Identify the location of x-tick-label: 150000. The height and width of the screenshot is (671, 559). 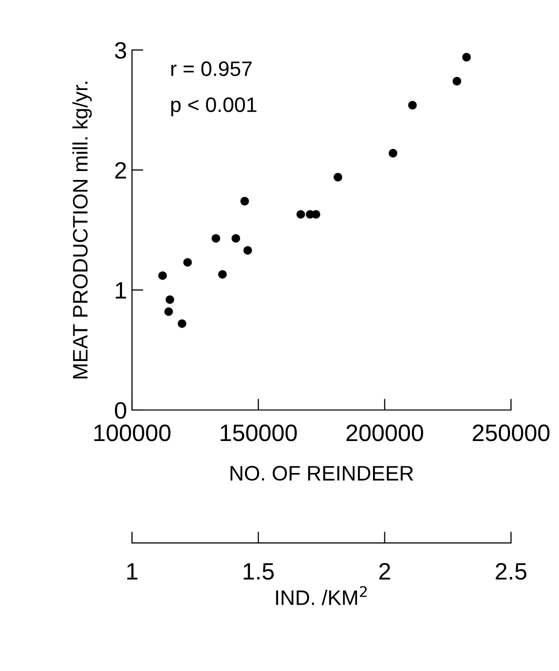
(258, 433).